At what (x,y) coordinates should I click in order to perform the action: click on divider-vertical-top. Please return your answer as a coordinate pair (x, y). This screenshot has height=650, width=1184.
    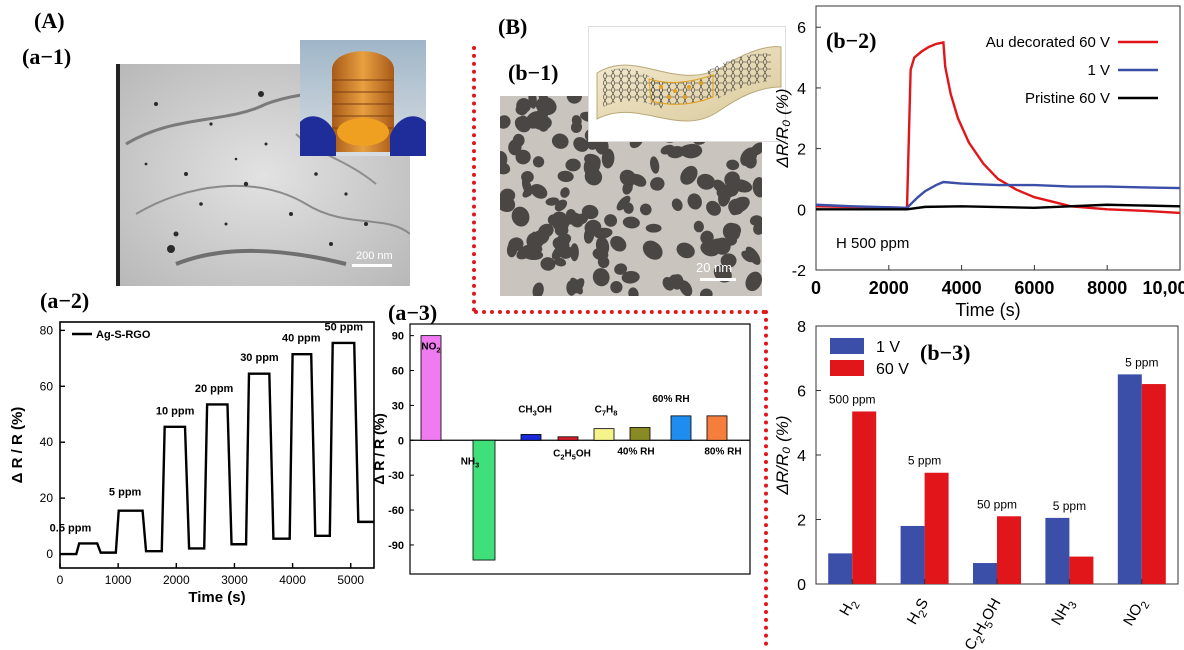
    Looking at the image, I should click on (474, 179).